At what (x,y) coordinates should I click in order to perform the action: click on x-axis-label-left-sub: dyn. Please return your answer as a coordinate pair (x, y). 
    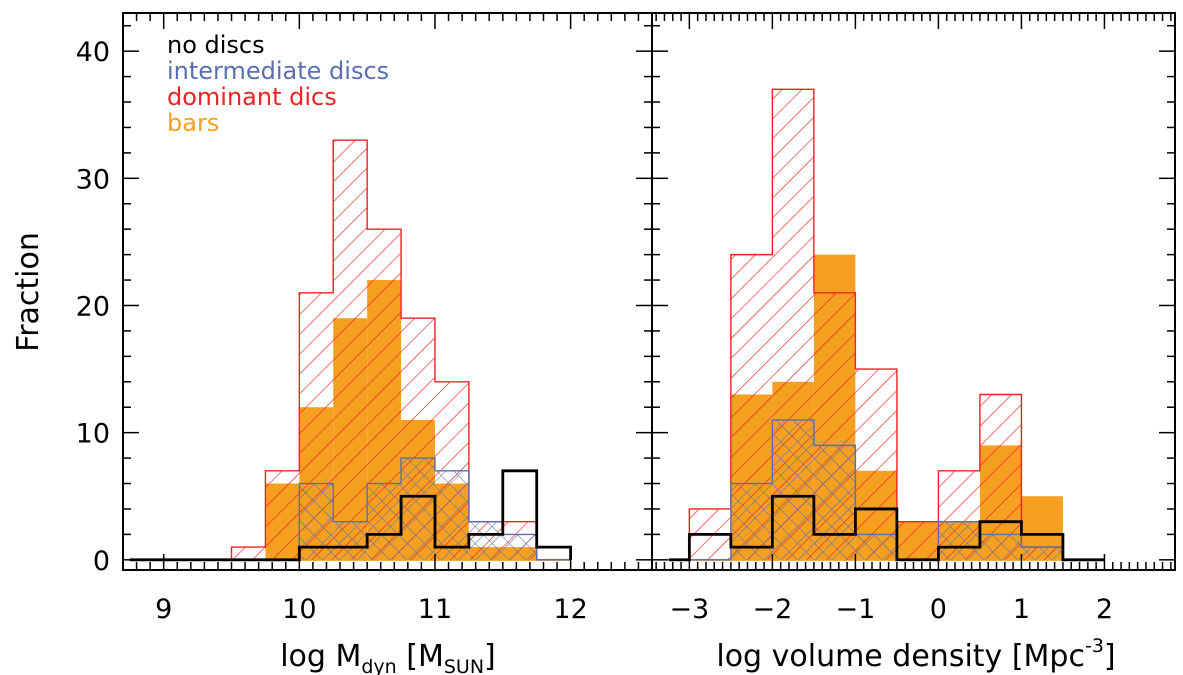
    Looking at the image, I should click on (378, 665).